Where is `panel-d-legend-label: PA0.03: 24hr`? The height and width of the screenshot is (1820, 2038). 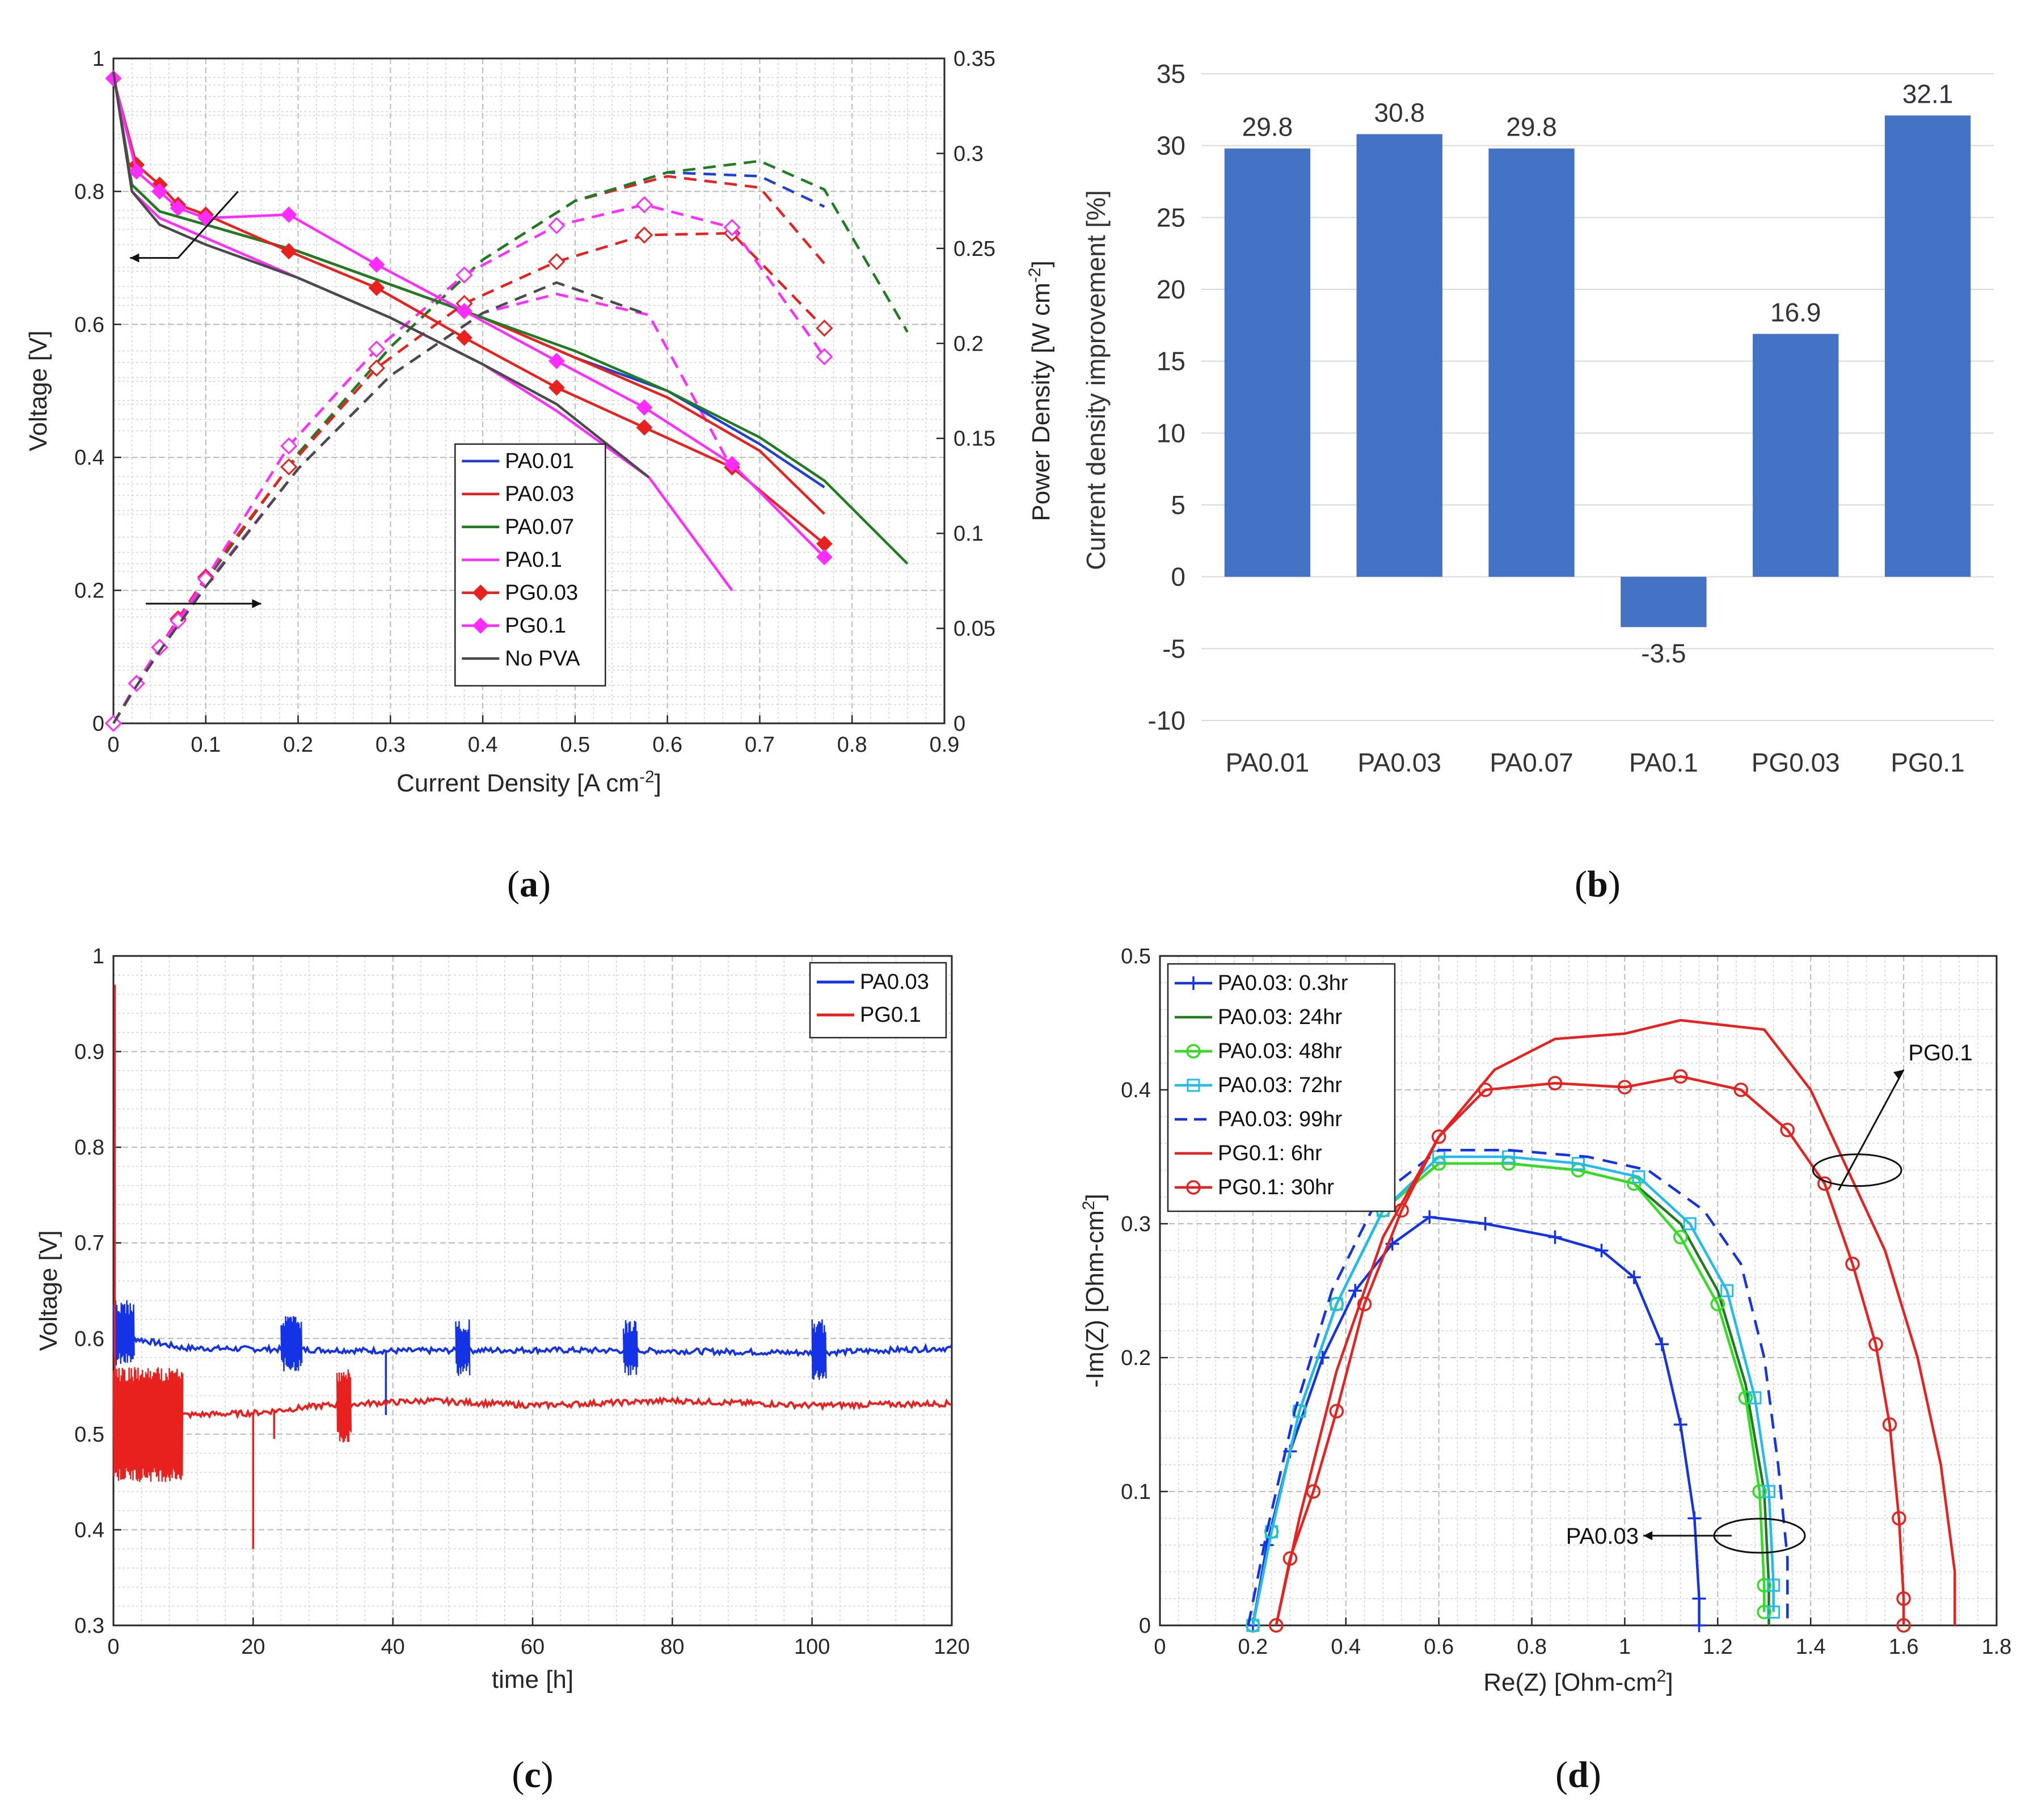
panel-d-legend-label: PA0.03: 24hr is located at coordinates (1280, 1017).